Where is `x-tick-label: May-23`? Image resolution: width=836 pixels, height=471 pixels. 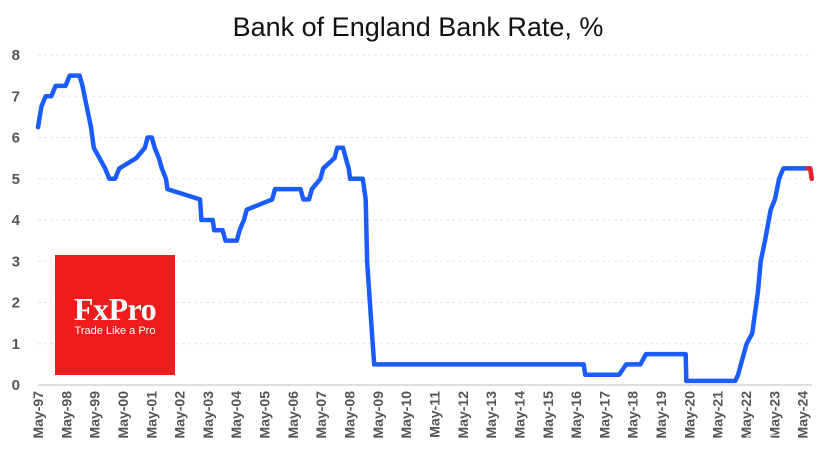
x-tick-label: May-23 is located at coordinates (774, 415).